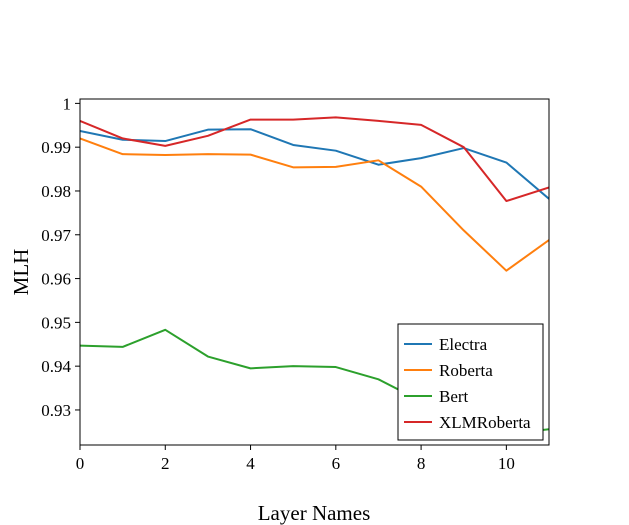 Image resolution: width=629 pixels, height=525 pixels. What do you see at coordinates (466, 370) in the screenshot?
I see `legend-label-roberta: Roberta` at bounding box center [466, 370].